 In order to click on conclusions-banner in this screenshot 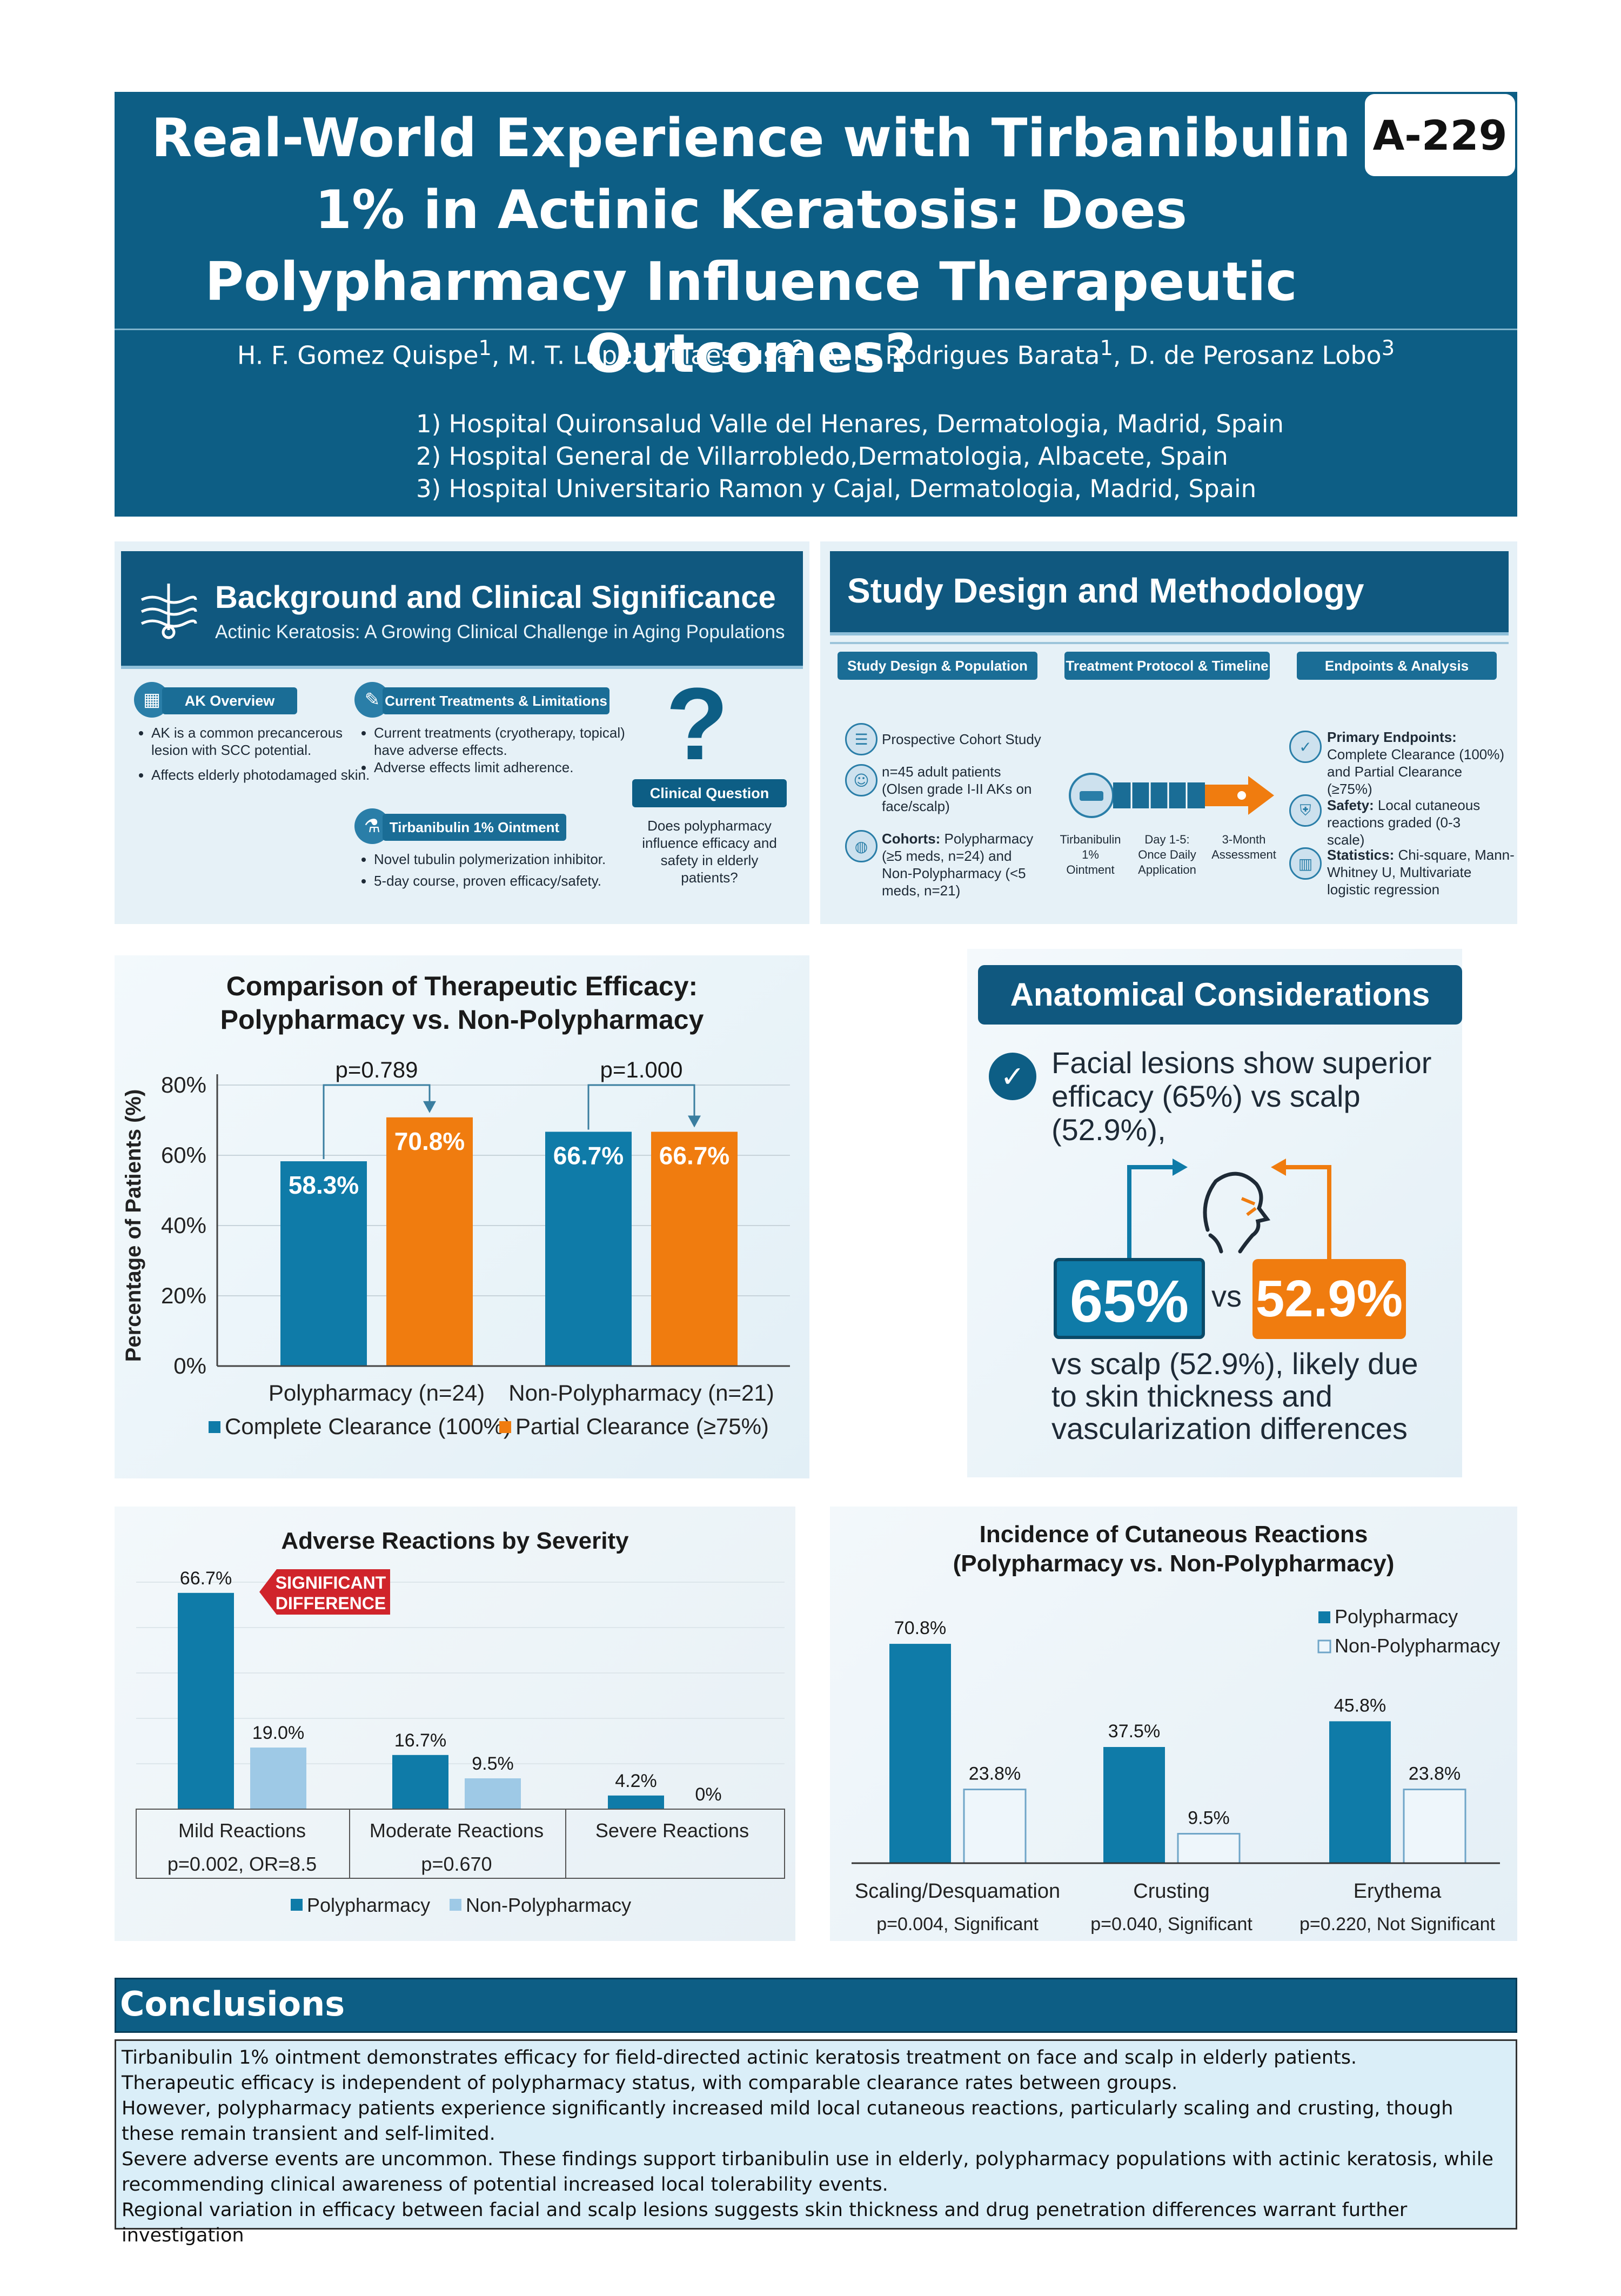, I will do `click(816, 2005)`.